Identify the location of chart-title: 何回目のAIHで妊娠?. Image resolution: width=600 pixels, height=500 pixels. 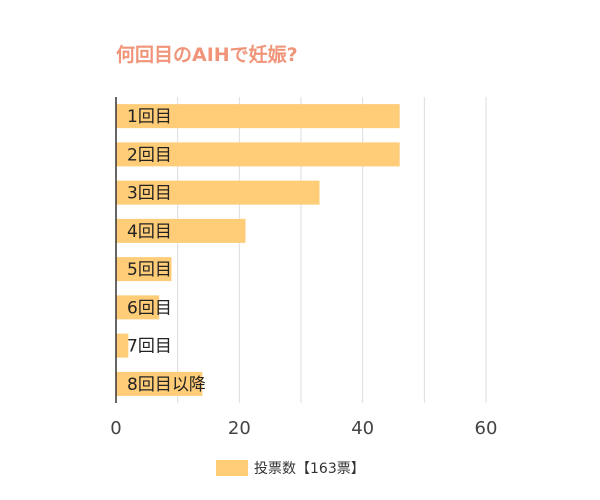
(207, 55).